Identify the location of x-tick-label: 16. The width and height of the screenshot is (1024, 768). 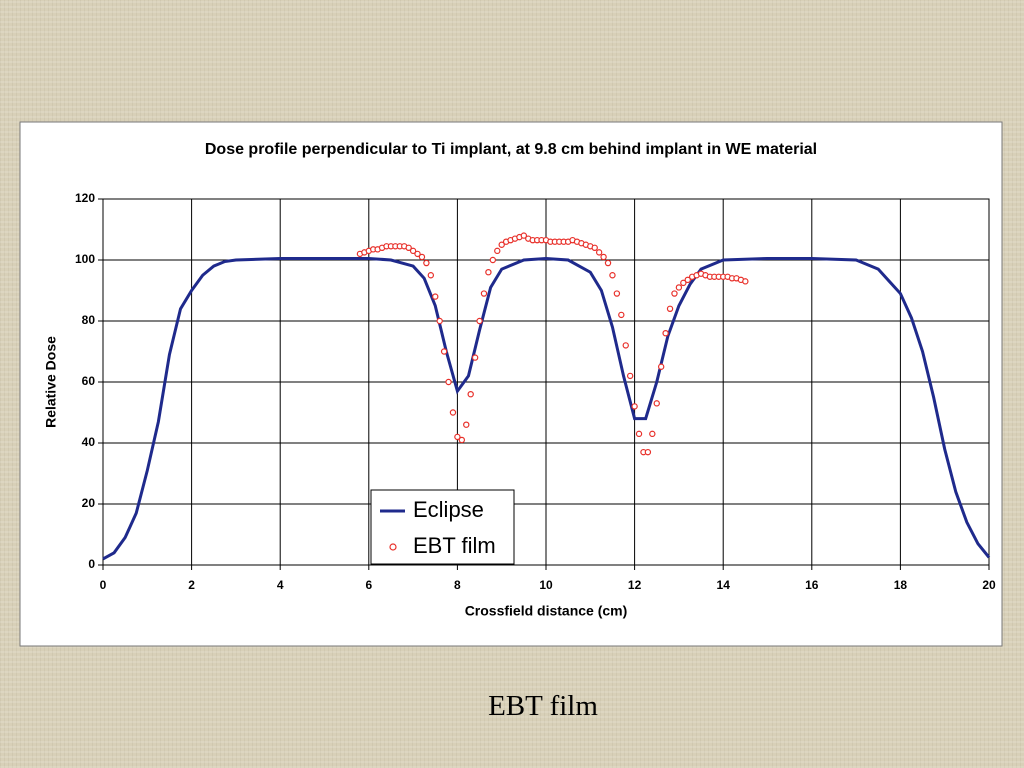
(812, 585).